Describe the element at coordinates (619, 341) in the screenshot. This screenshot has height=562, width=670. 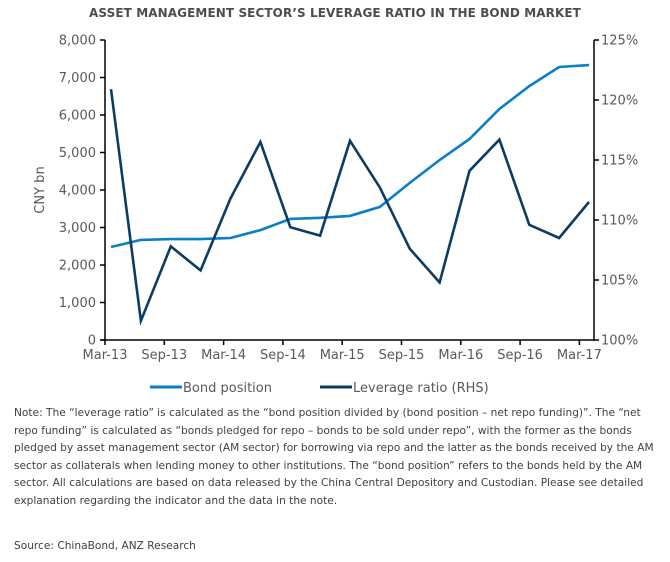
I see `right-tick-label: 100%` at that location.